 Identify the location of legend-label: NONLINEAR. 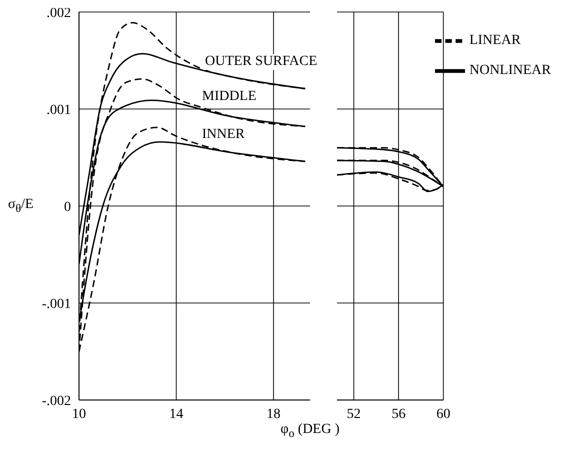
(510, 70).